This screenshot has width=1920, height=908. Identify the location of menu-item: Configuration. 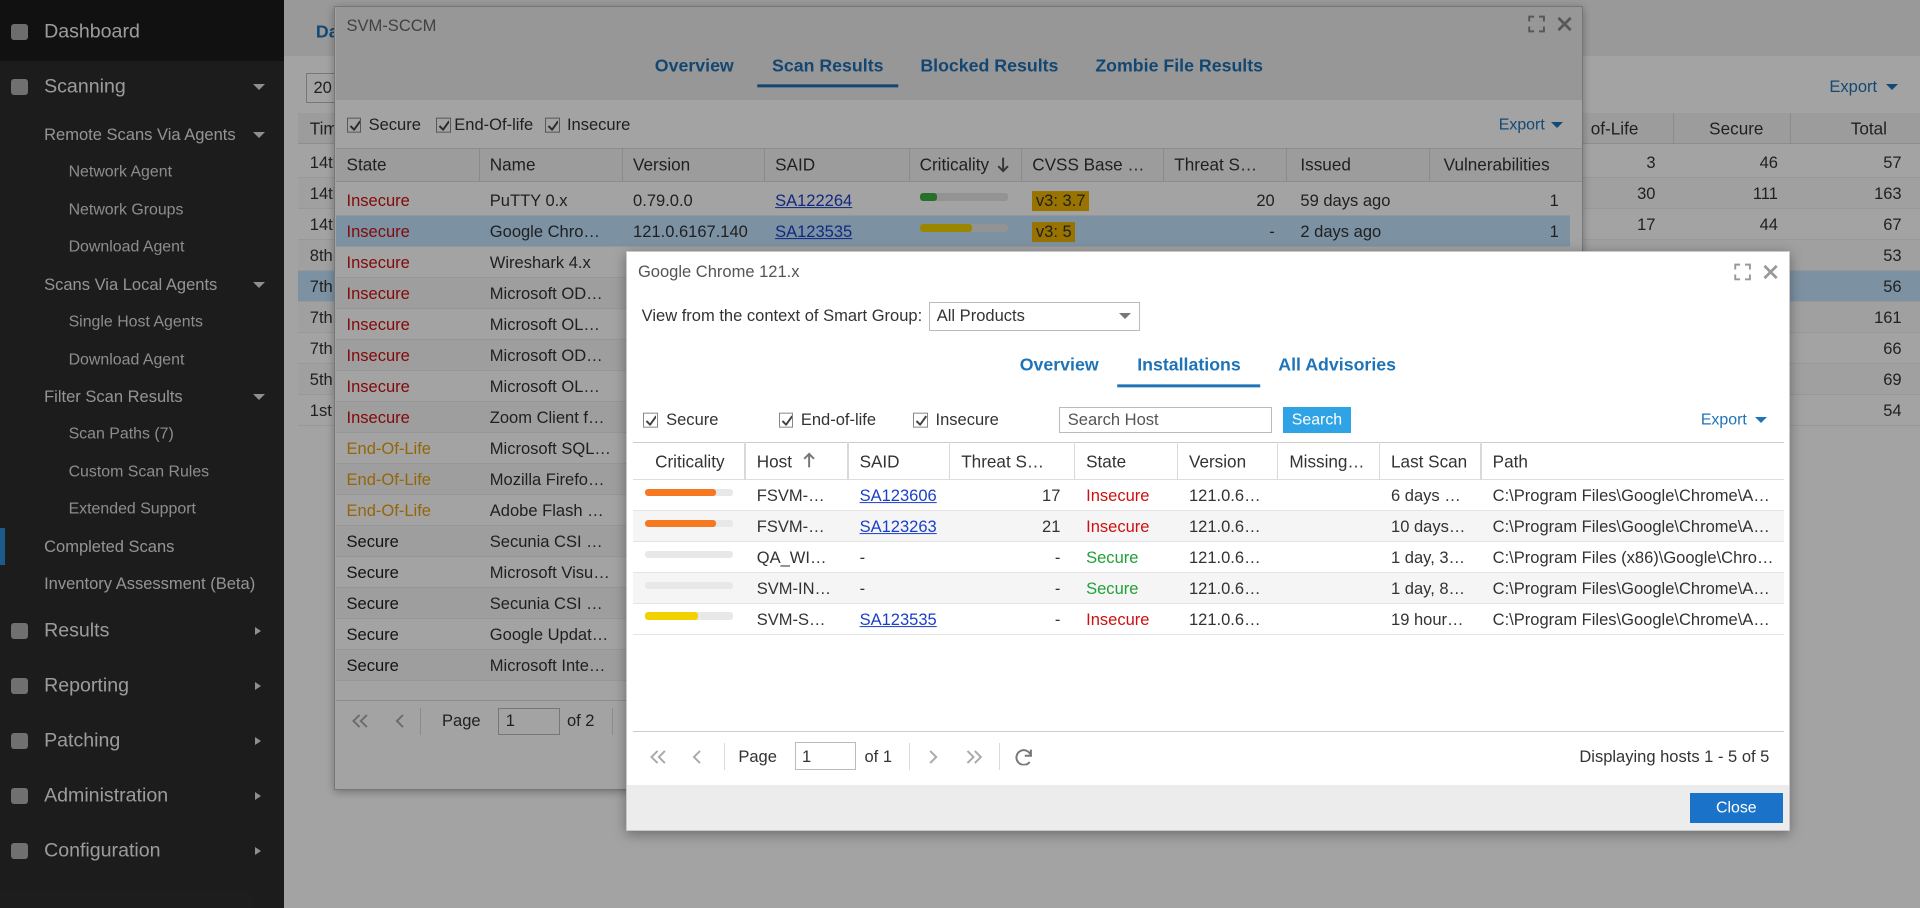
(102, 850).